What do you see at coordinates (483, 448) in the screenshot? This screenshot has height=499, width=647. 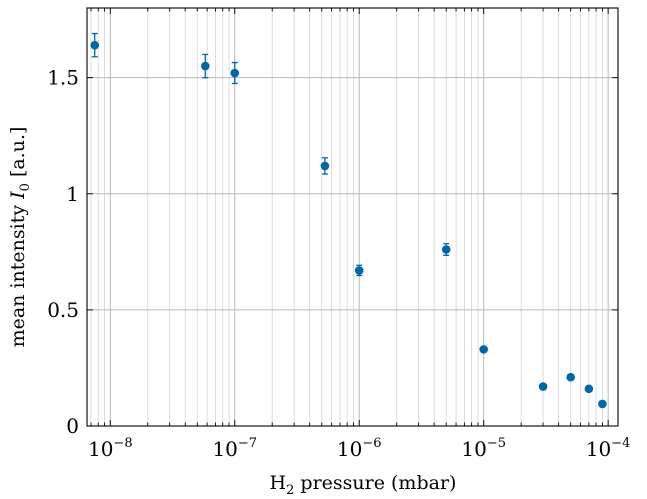 I see `x-tick-label: 10⁻⁵` at bounding box center [483, 448].